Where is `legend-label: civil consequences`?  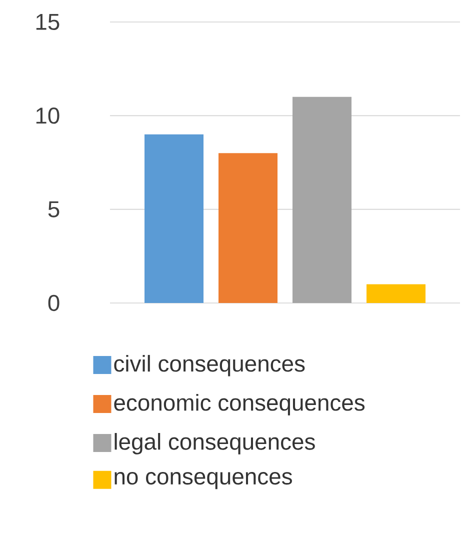 legend-label: civil consequences is located at coordinates (209, 365).